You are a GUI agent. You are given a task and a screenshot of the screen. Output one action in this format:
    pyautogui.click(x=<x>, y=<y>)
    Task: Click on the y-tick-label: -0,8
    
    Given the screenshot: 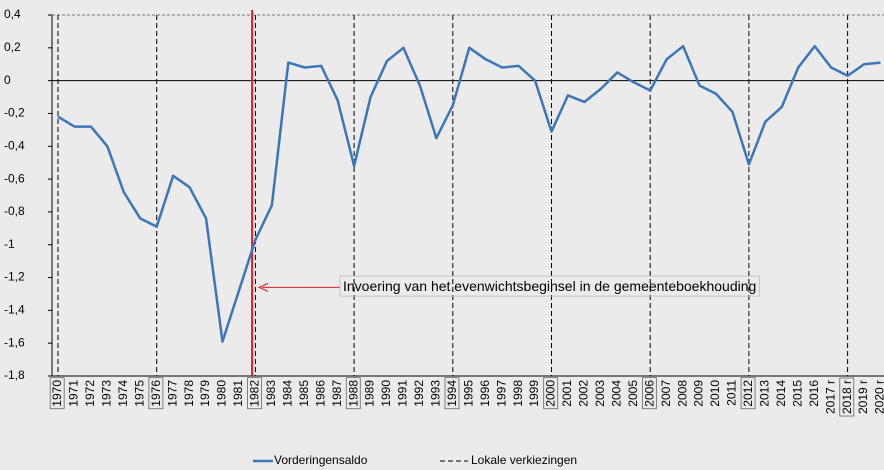 What is the action you would take?
    pyautogui.click(x=14, y=211)
    